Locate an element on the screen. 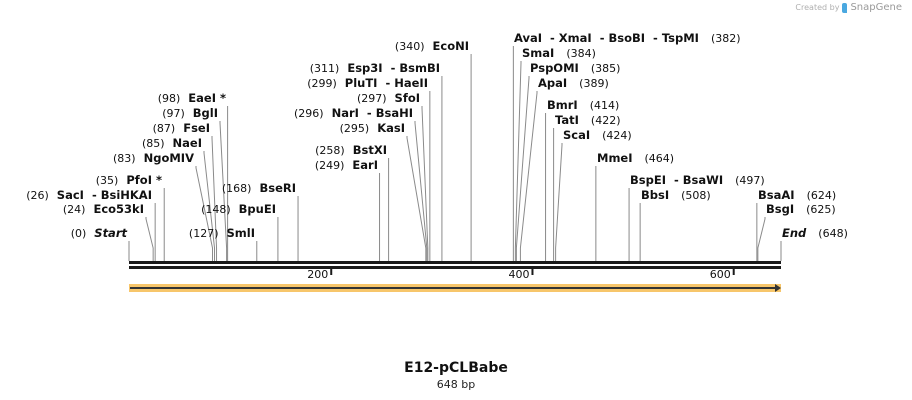  backbone-bottom-strand is located at coordinates (455, 267).